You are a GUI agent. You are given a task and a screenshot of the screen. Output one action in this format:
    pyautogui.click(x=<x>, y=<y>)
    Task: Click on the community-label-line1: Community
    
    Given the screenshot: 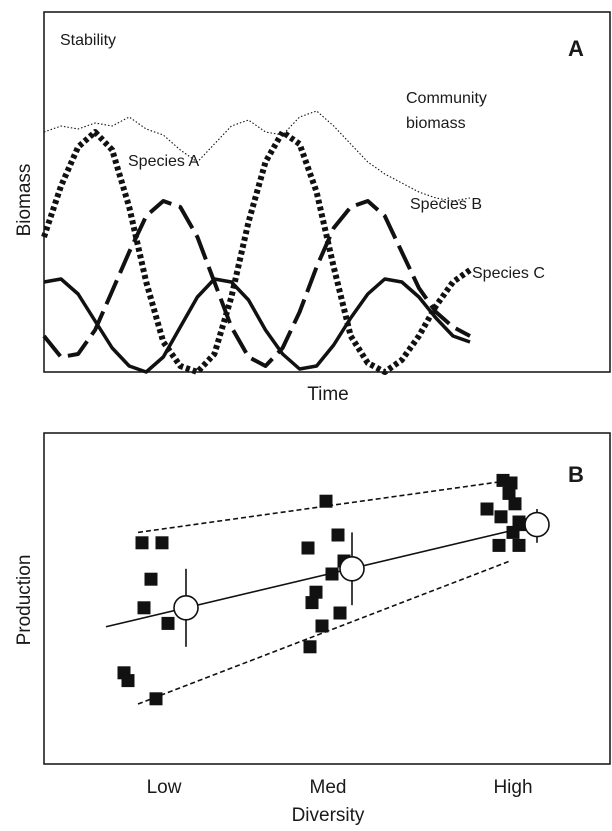 What is the action you would take?
    pyautogui.click(x=446, y=98)
    